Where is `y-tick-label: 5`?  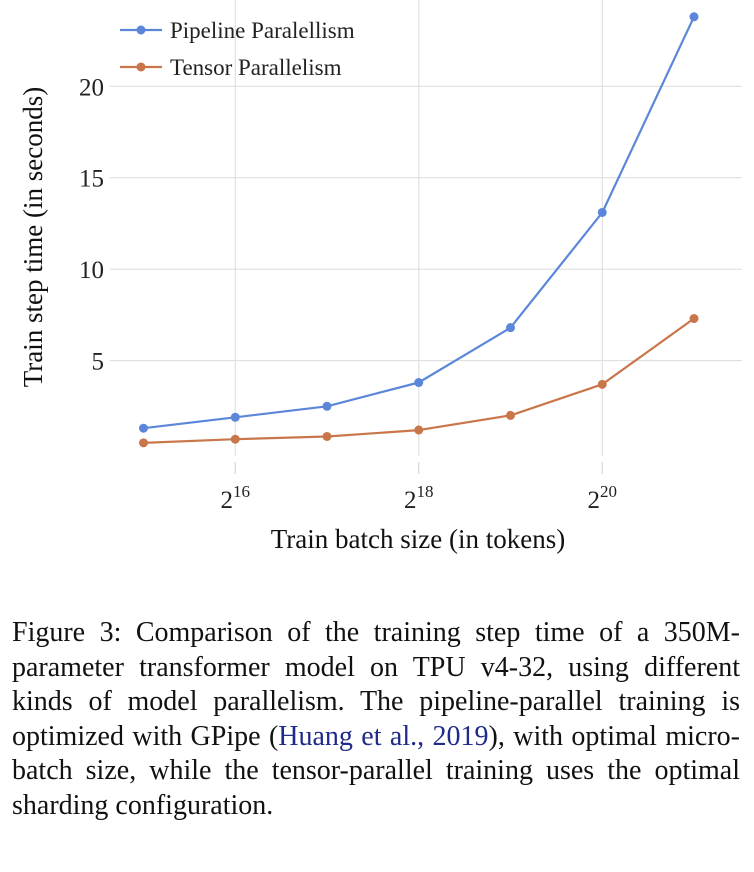 y-tick-label: 5 is located at coordinates (98, 362).